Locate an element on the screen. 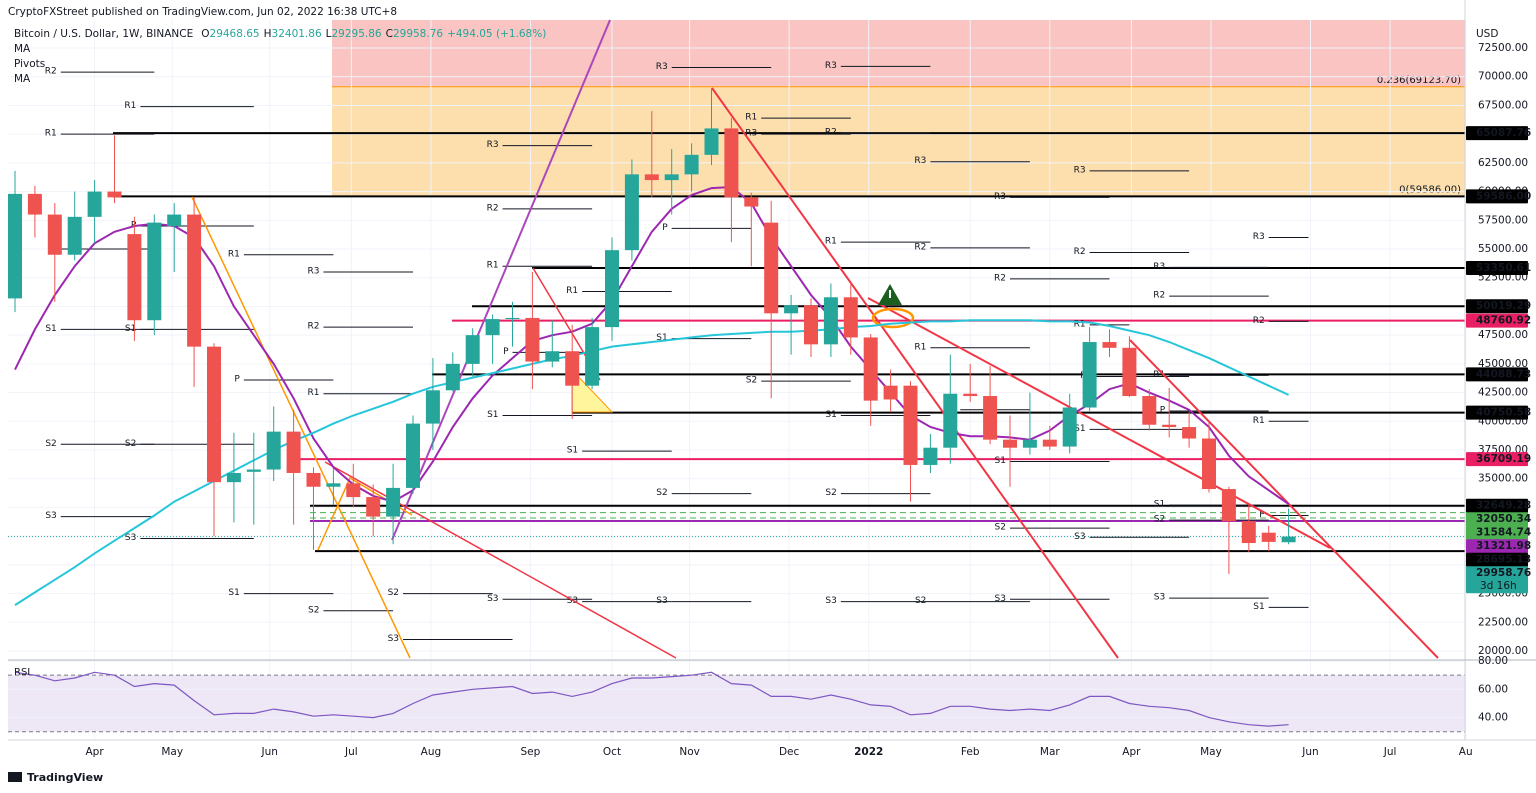 The image size is (1536, 793). ohlc-close: 29958.76 is located at coordinates (418, 34).